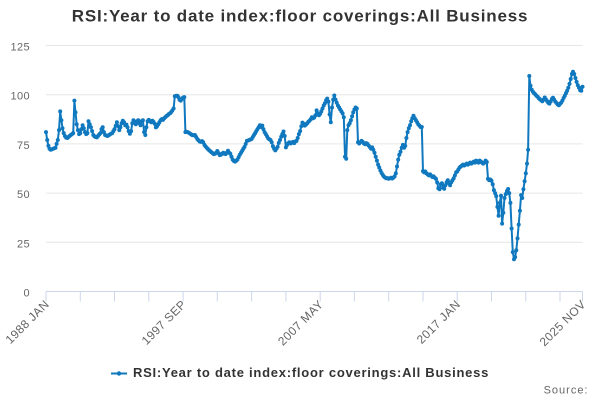 This screenshot has width=600, height=405. What do you see at coordinates (26, 294) in the screenshot?
I see `svg-text: 0` at bounding box center [26, 294].